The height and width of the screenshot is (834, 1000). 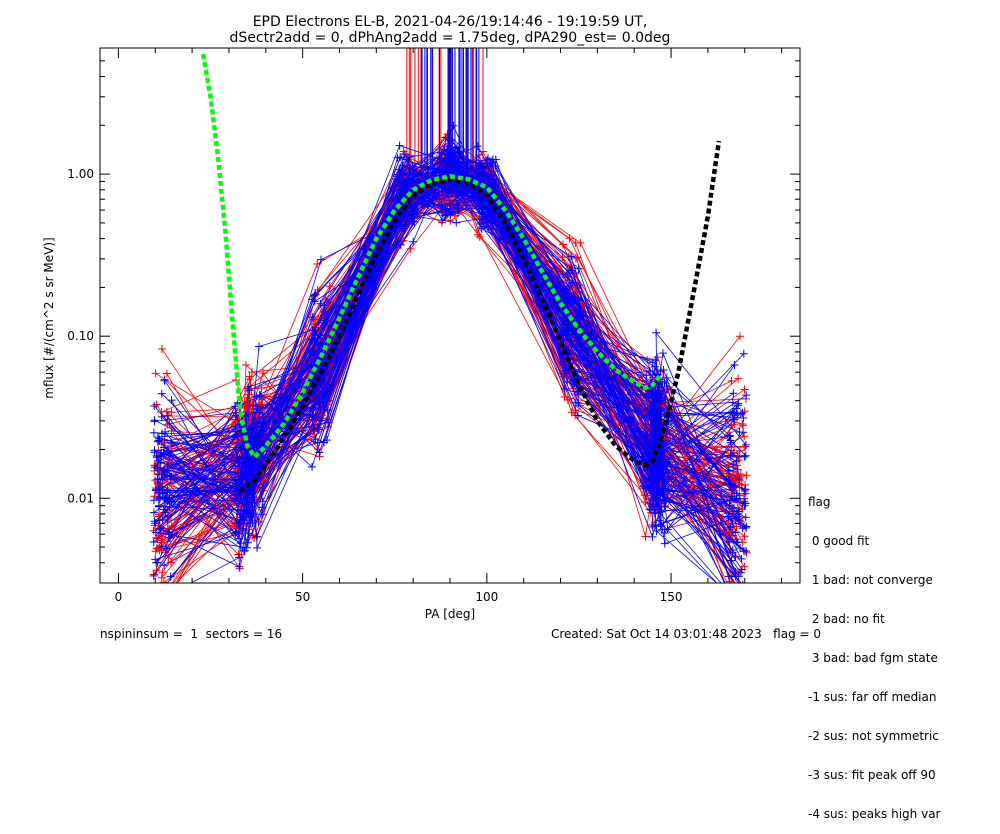 What do you see at coordinates (873, 736) in the screenshot?
I see `legend-item: -2 sus: not symmetric` at bounding box center [873, 736].